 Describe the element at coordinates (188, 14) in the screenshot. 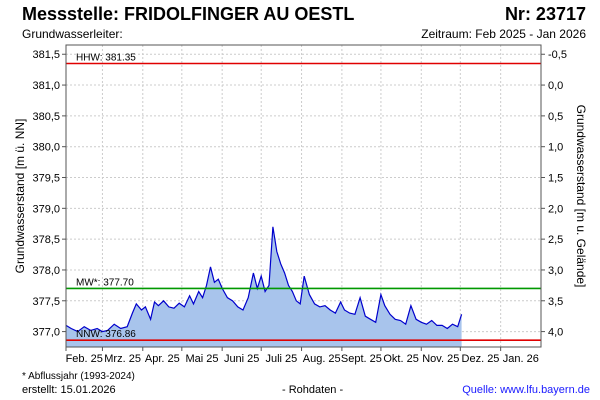

I see `page-title: Messstelle: FRIDOLFINGER AU OESTL` at that location.